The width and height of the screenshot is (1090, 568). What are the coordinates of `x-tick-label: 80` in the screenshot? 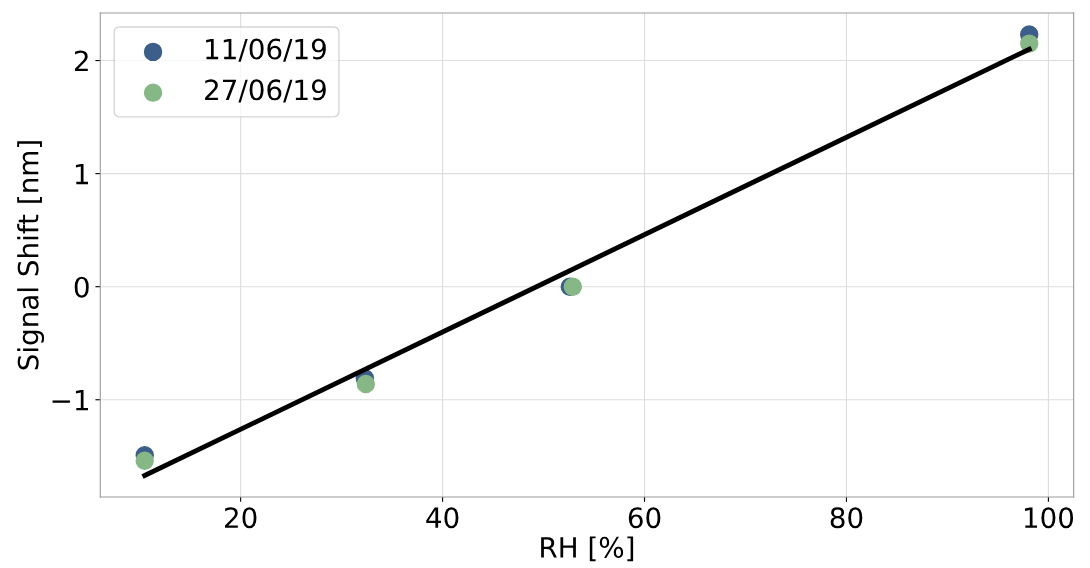 It's located at (846, 518).